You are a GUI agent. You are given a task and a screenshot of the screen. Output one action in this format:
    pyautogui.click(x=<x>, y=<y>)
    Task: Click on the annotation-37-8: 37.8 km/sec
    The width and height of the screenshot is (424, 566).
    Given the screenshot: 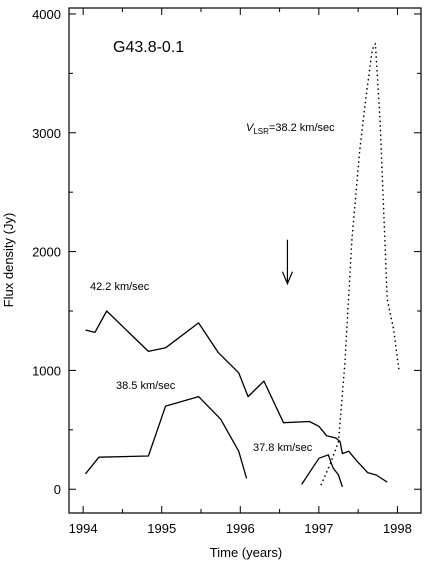 What is the action you would take?
    pyautogui.click(x=283, y=448)
    